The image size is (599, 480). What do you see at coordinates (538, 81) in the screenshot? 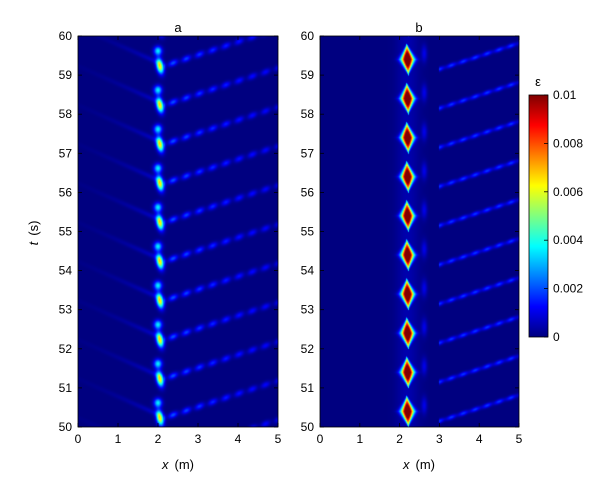
I see `colorbar-label: ε` at bounding box center [538, 81].